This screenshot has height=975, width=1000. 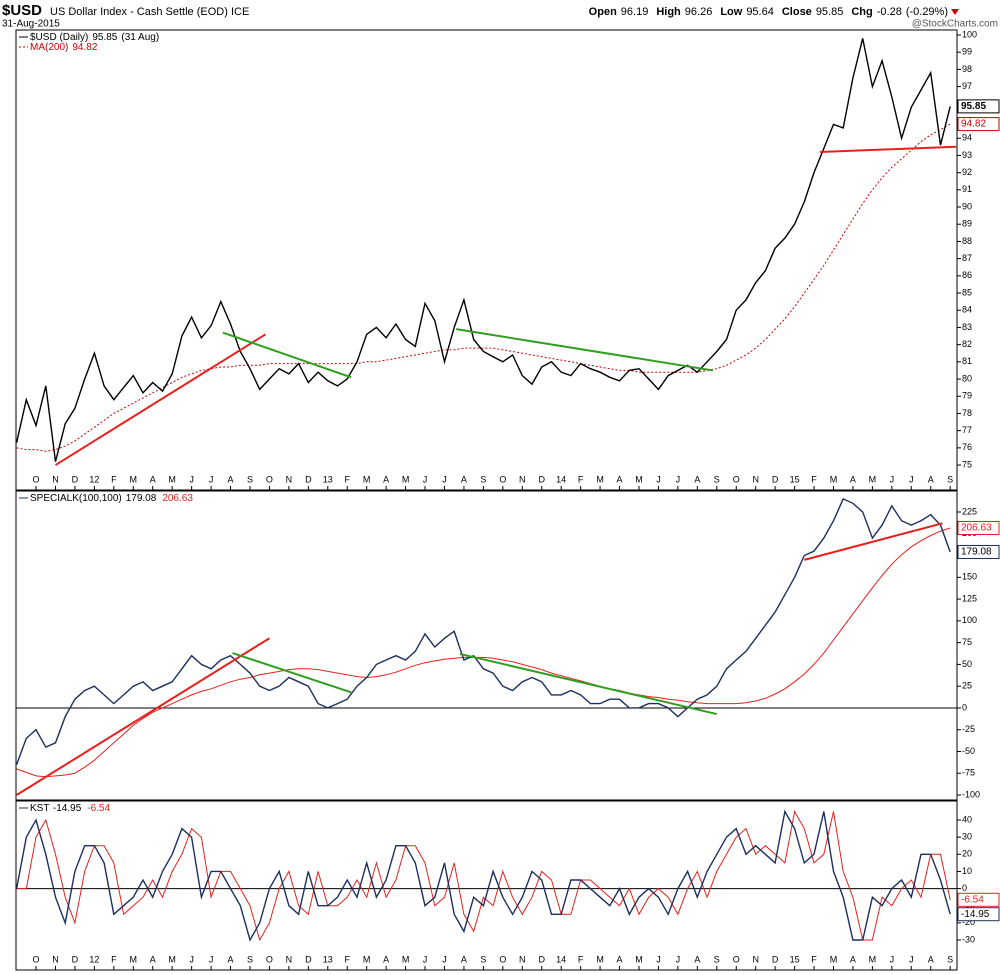 I want to click on y-tick-label: 79, so click(x=967, y=396).